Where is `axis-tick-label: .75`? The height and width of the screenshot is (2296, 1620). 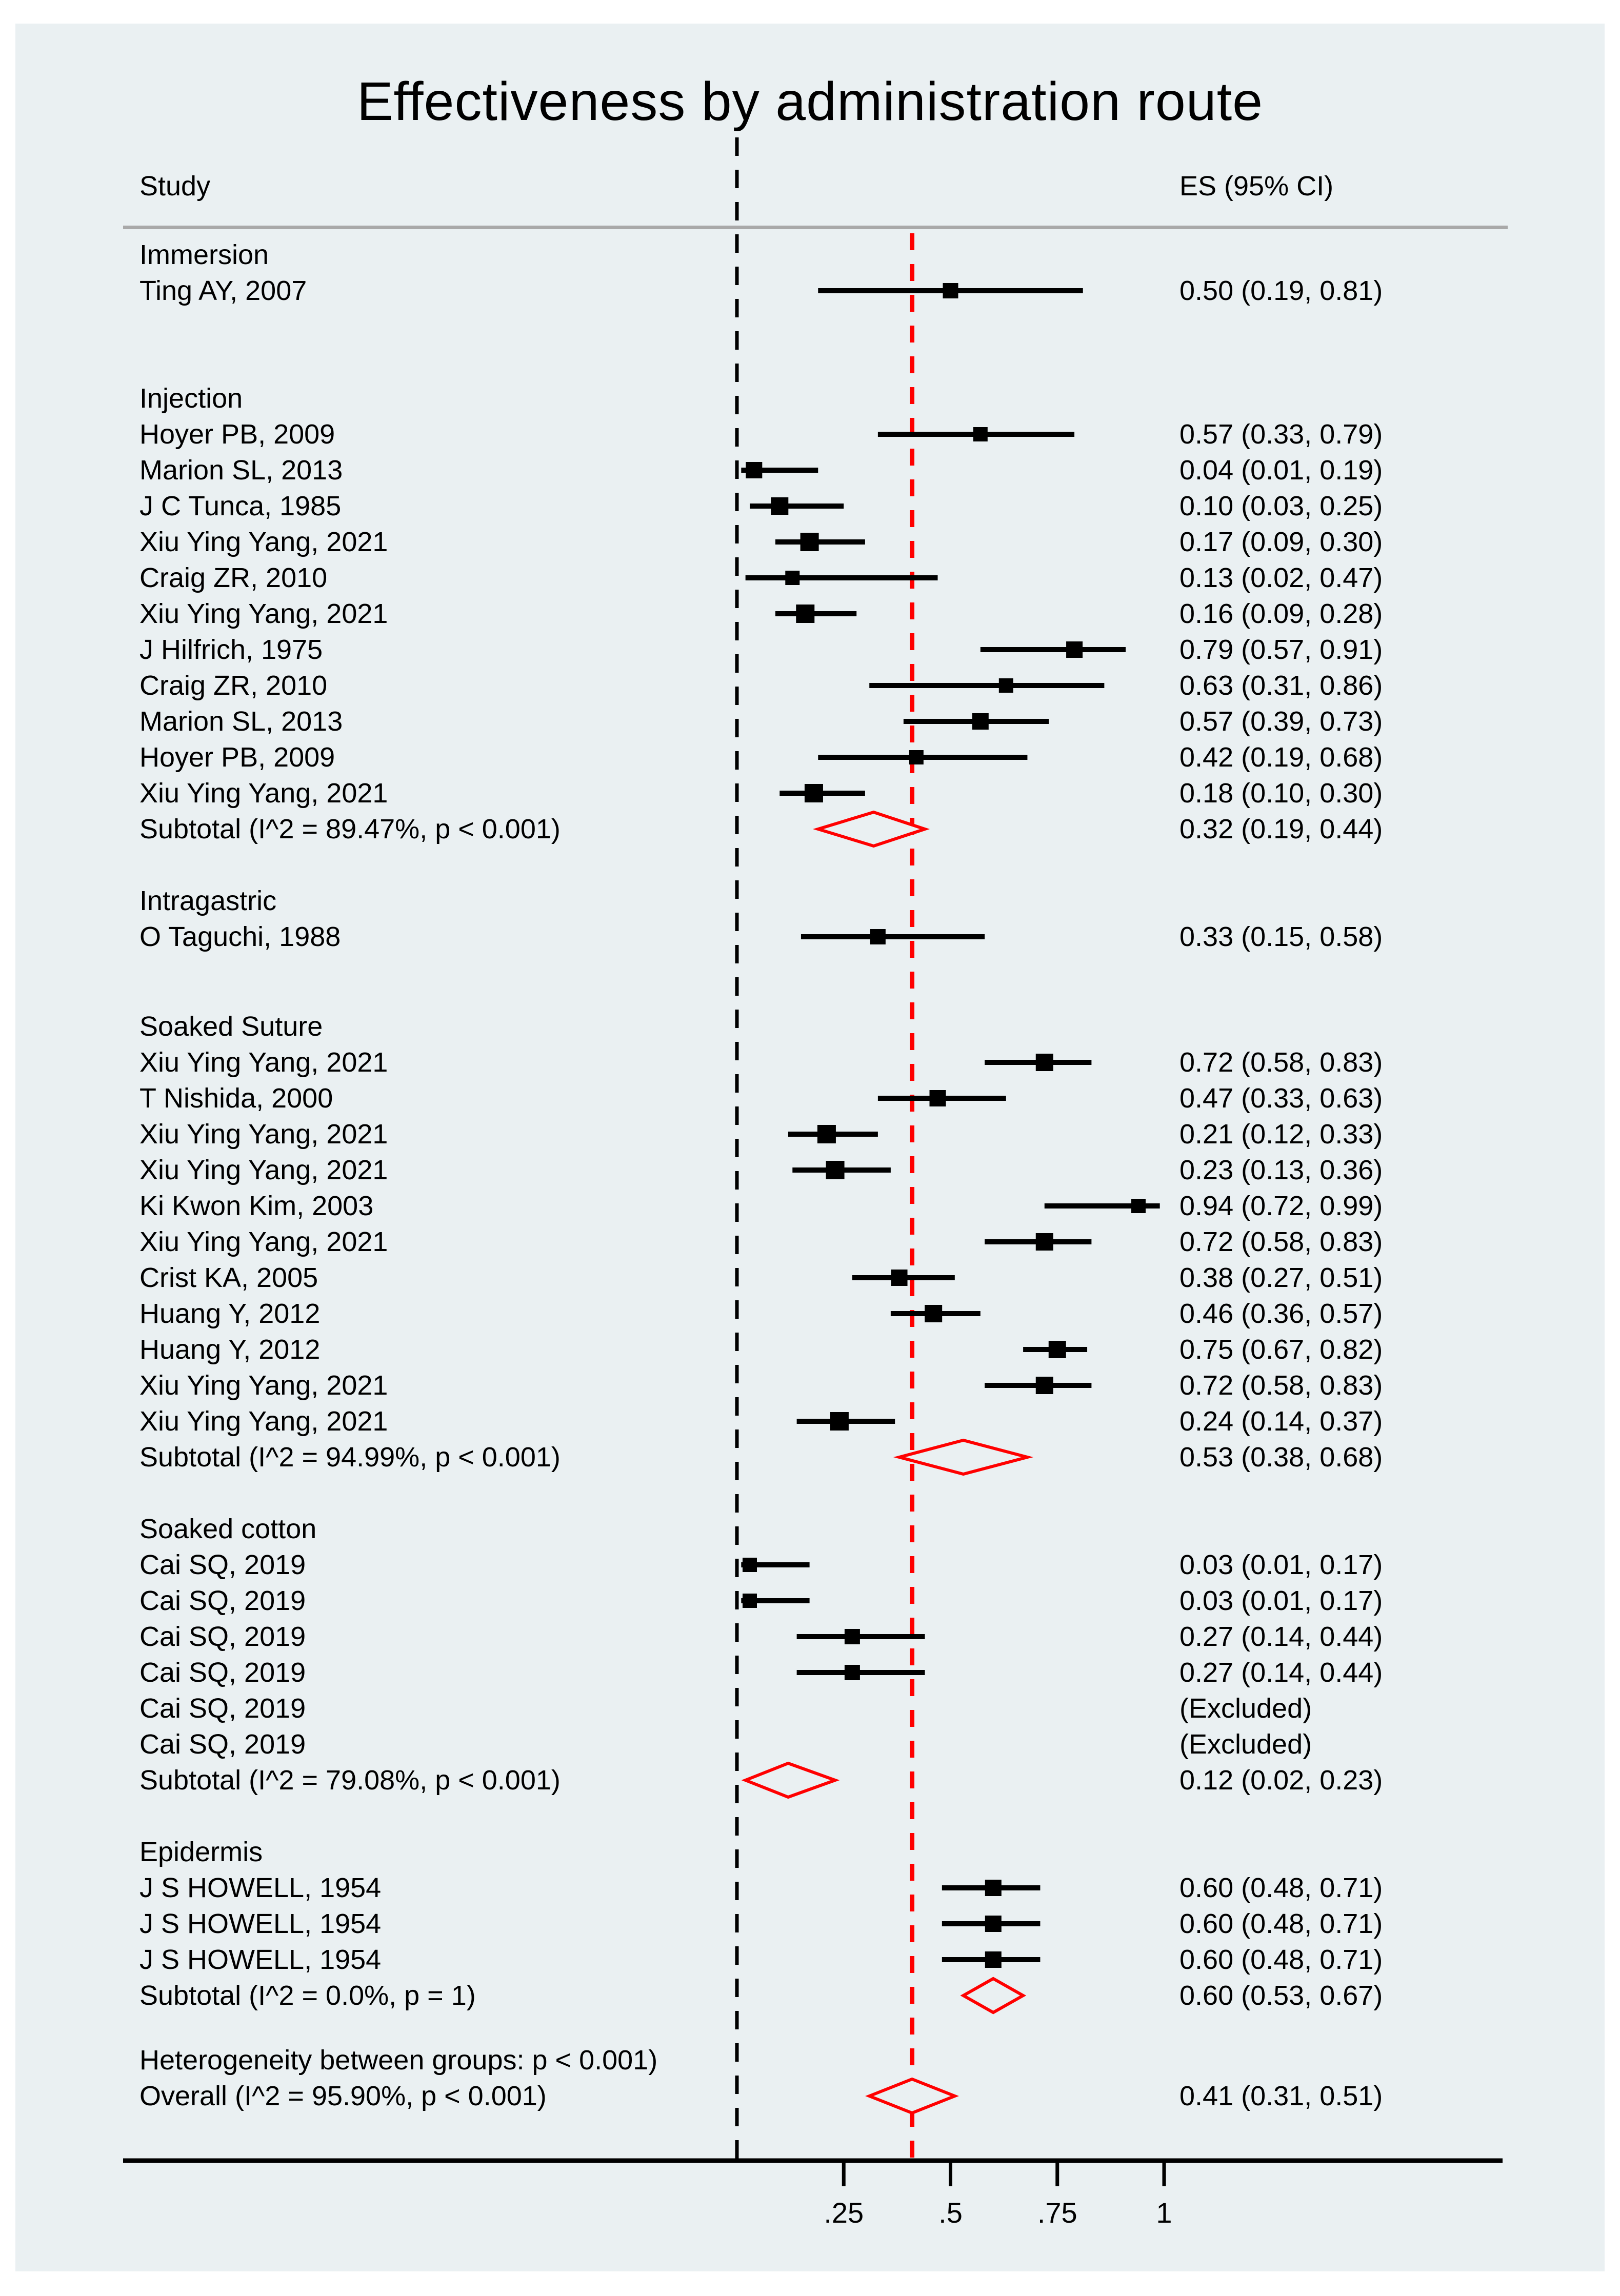 axis-tick-label: .75 is located at coordinates (1057, 2213).